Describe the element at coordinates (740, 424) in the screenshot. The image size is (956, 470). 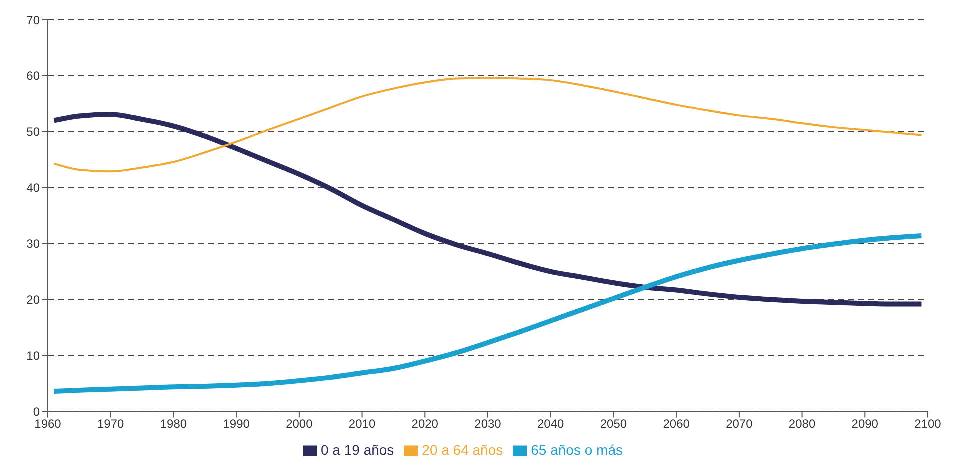
I see `x-tick-label: 2070` at that location.